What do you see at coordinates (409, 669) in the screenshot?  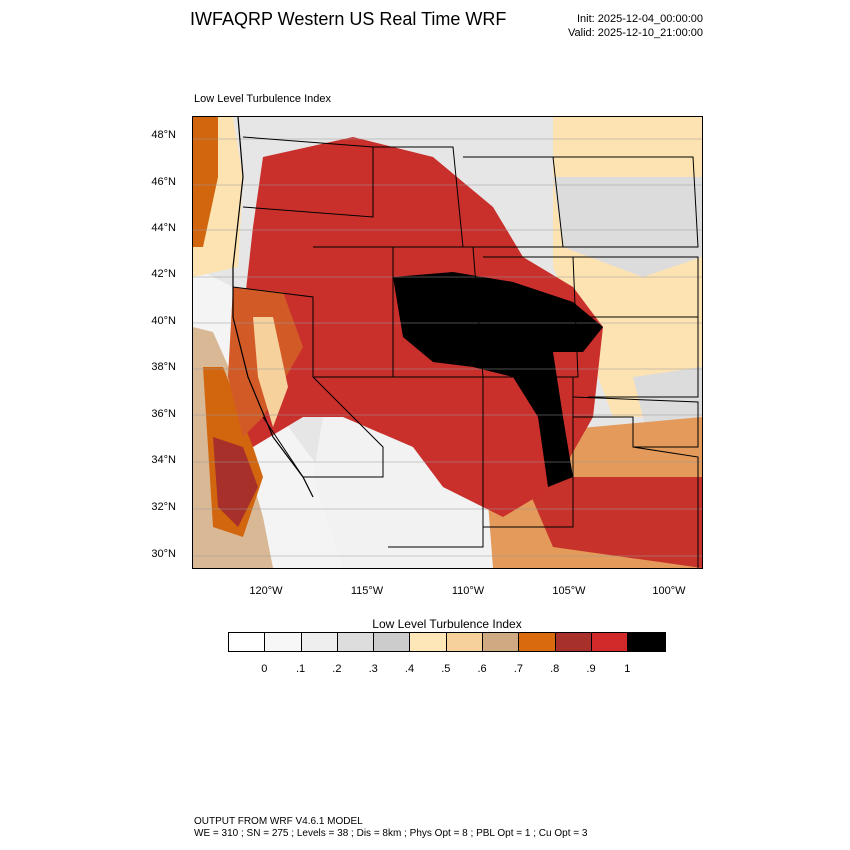 I see `colorbar-tick-label: .4` at bounding box center [409, 669].